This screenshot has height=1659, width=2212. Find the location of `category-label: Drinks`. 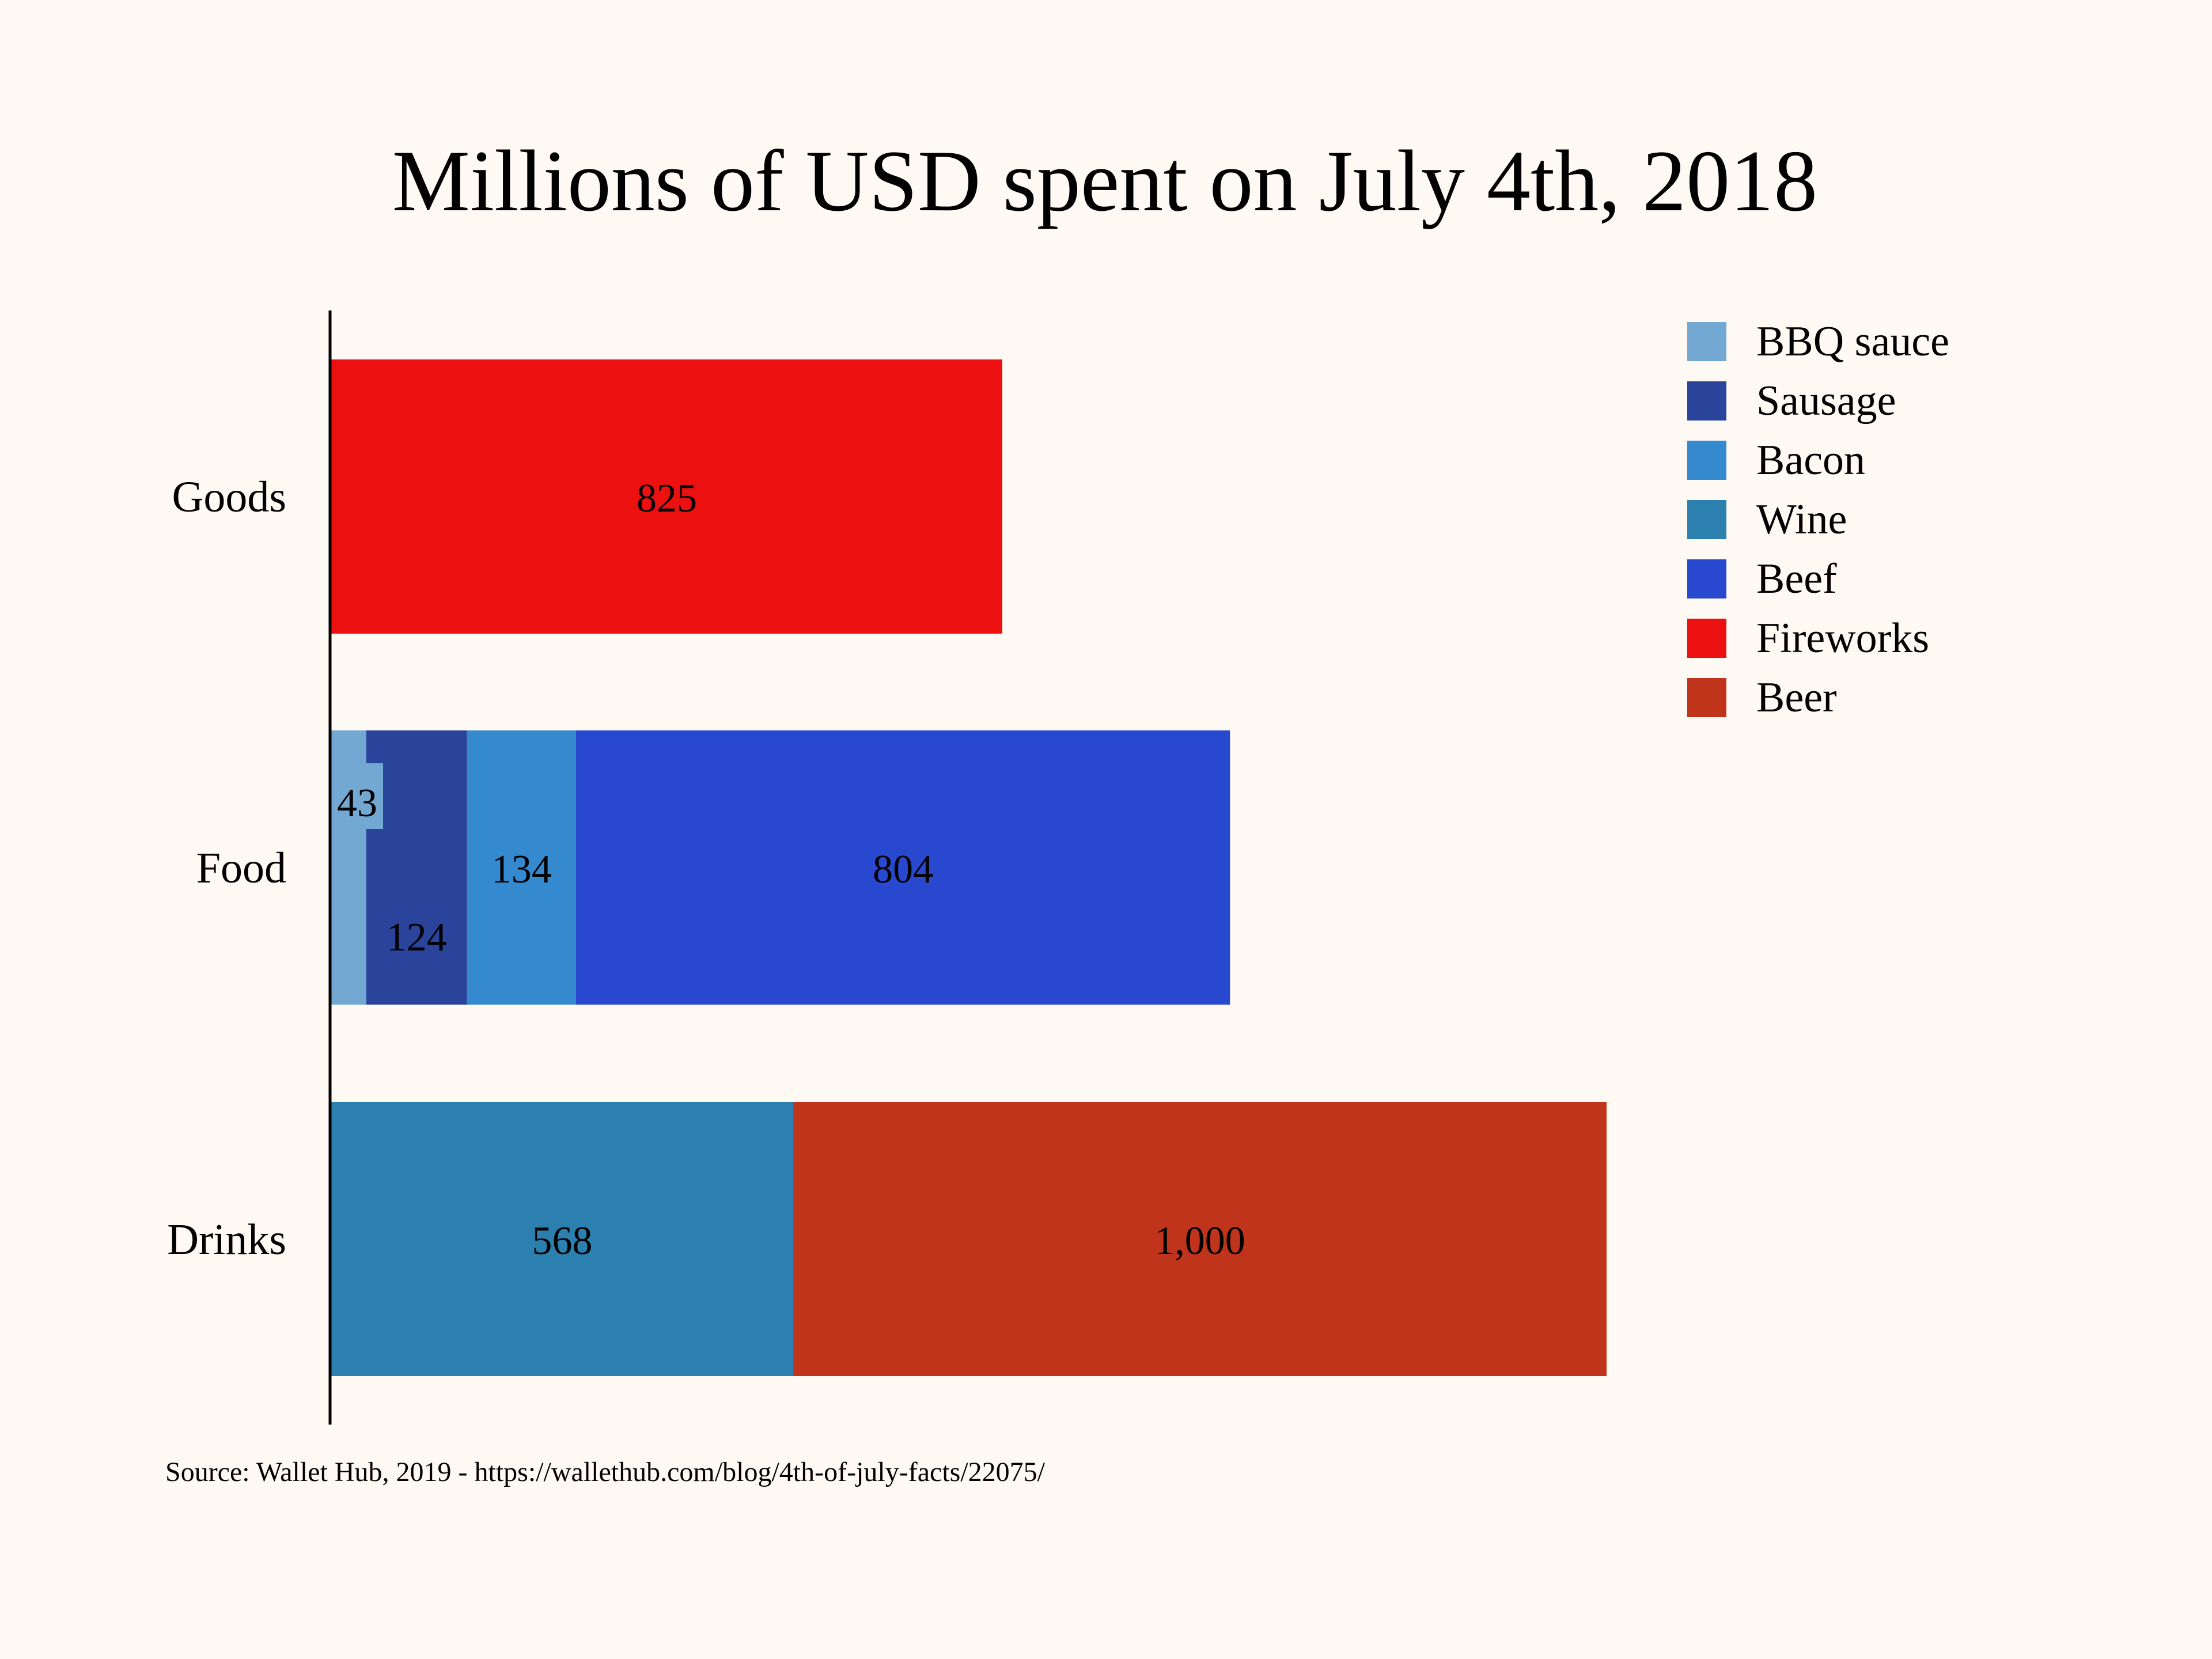

category-label: Drinks is located at coordinates (226, 1239).